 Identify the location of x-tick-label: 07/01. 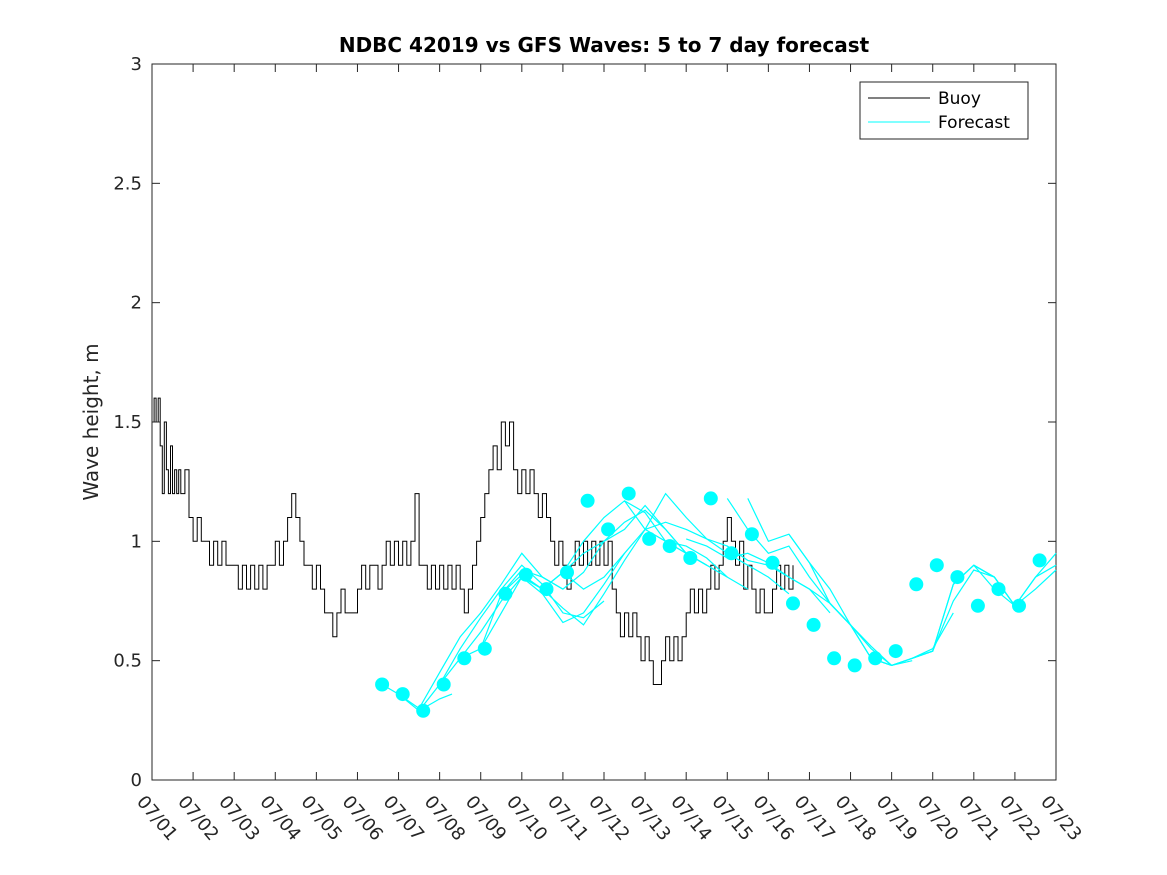
(156, 818).